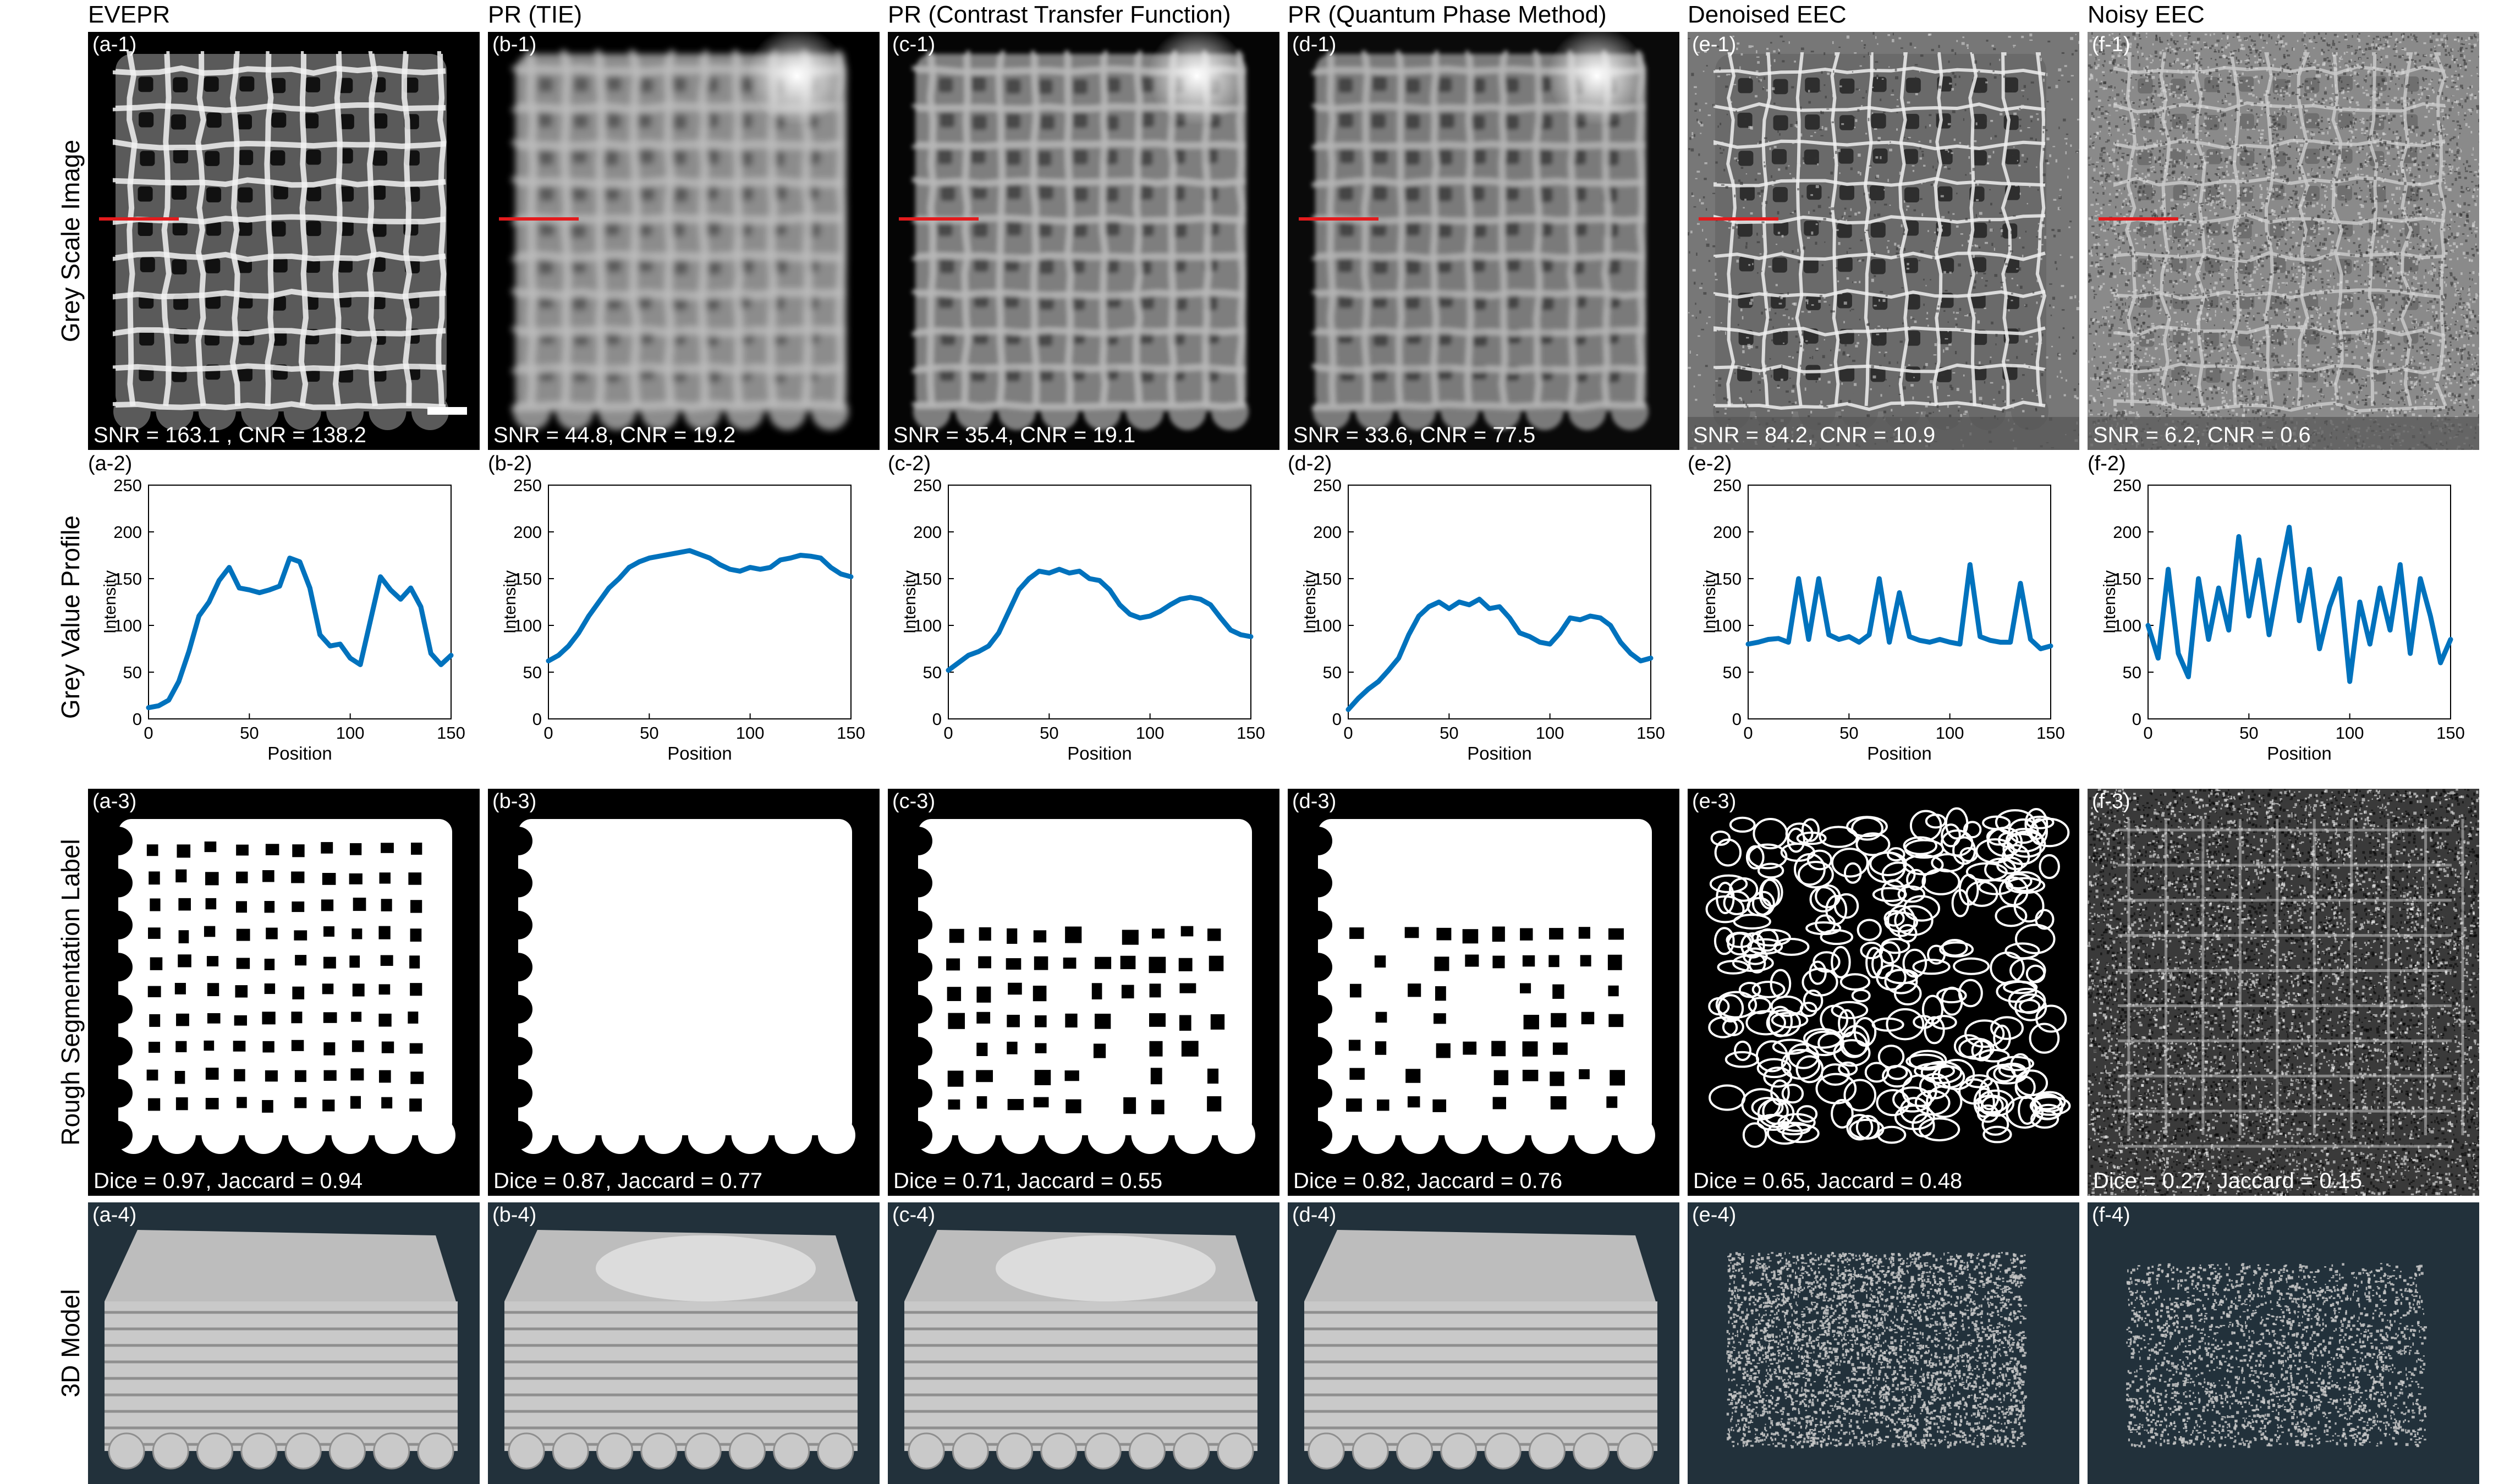 The height and width of the screenshot is (1484, 2499). Describe the element at coordinates (2146, 15) in the screenshot. I see `column-title: Noisy EEC` at that location.